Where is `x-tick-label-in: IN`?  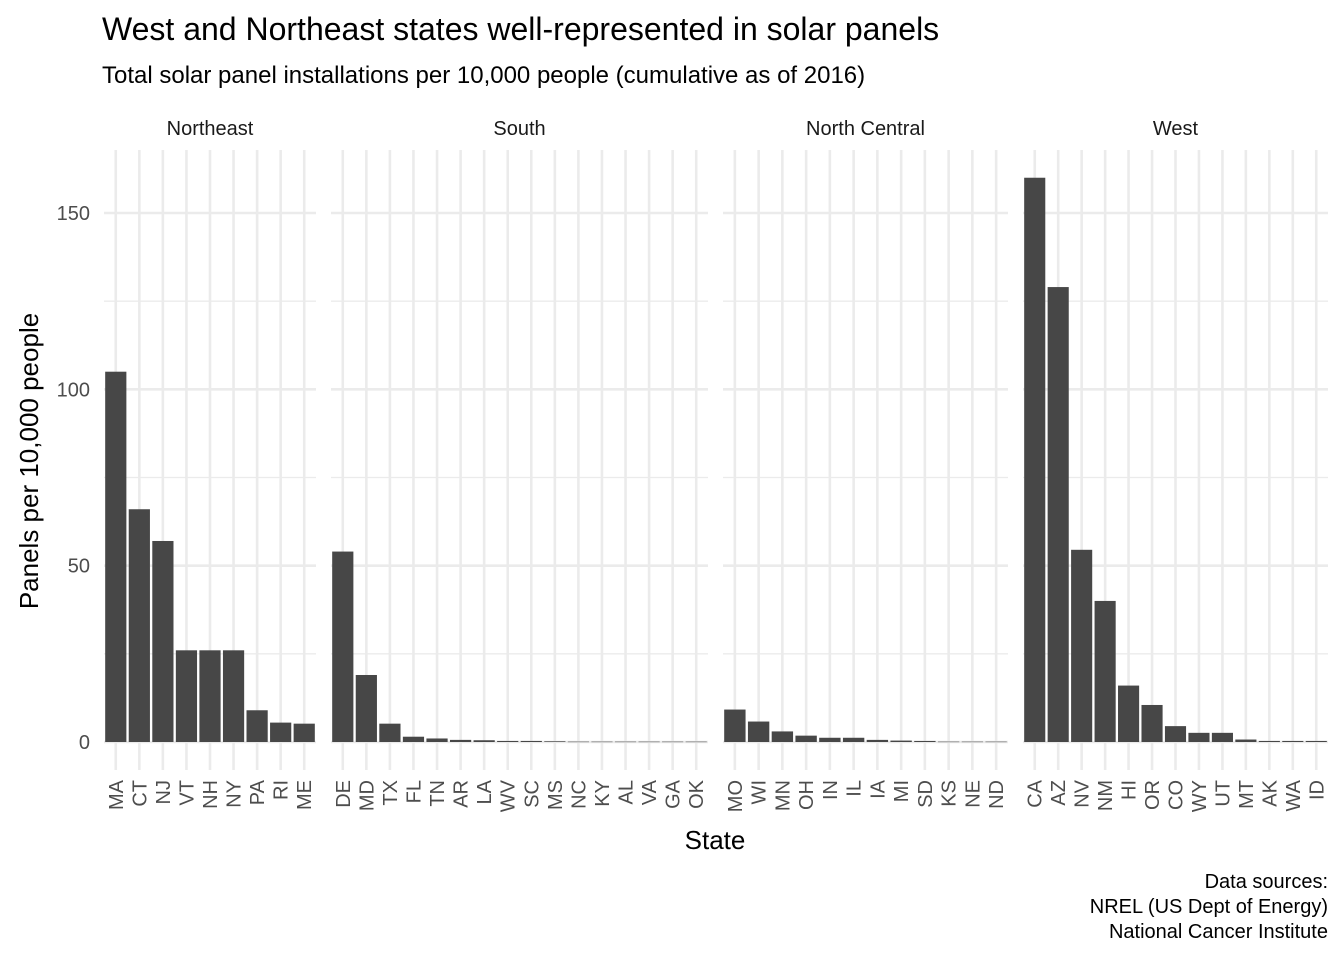 x-tick-label-in: IN is located at coordinates (831, 790).